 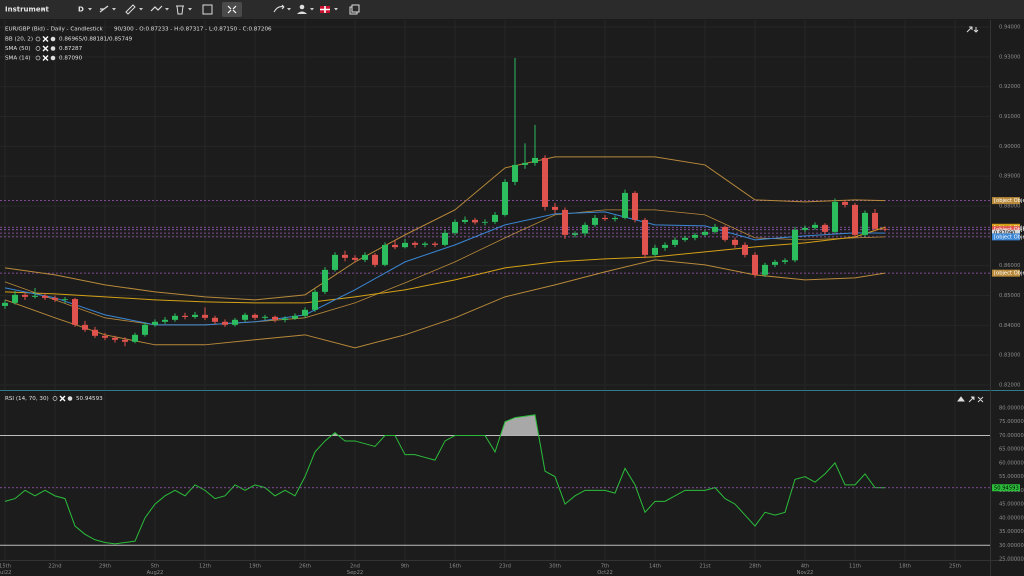 What do you see at coordinates (435, 425) in the screenshot?
I see `rsi-overbought-fill` at bounding box center [435, 425].